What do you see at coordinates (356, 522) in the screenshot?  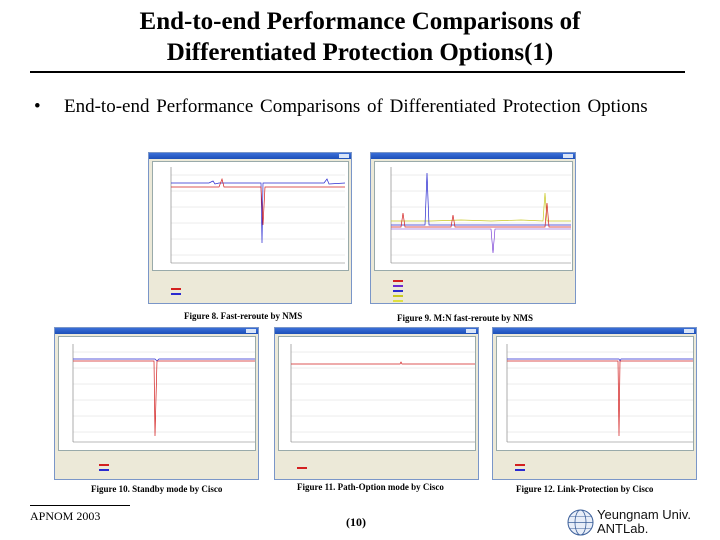 I see `page-number: (10)` at bounding box center [356, 522].